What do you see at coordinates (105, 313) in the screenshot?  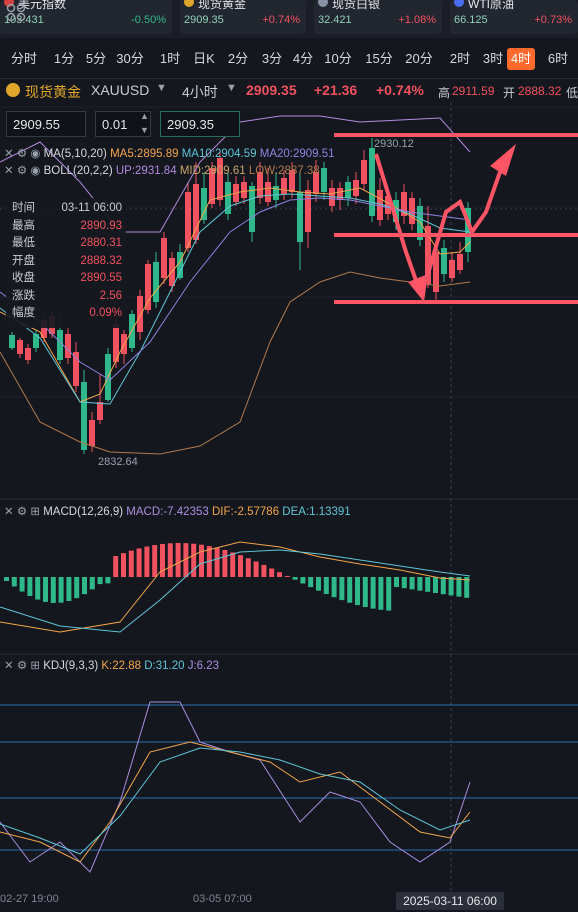 I see `info-value: 0.09%` at bounding box center [105, 313].